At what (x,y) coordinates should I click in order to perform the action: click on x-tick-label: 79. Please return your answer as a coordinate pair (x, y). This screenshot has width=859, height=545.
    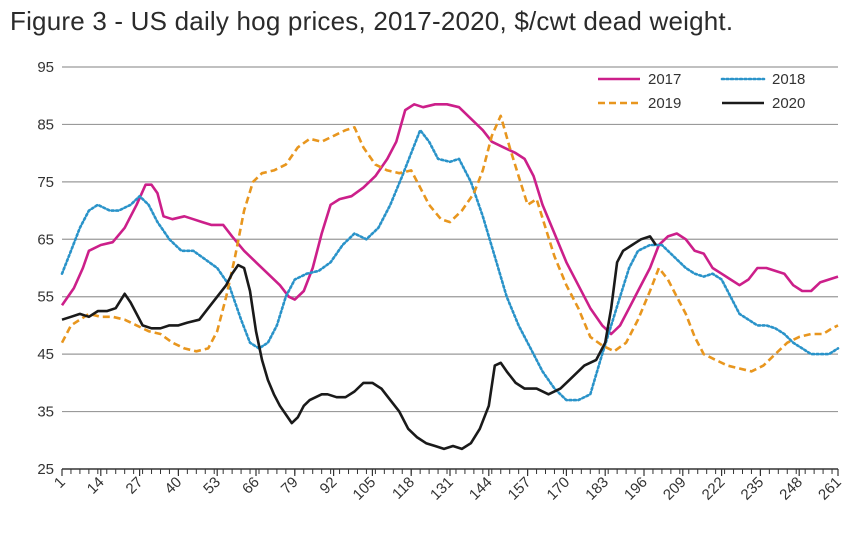
    Looking at the image, I should click on (290, 486).